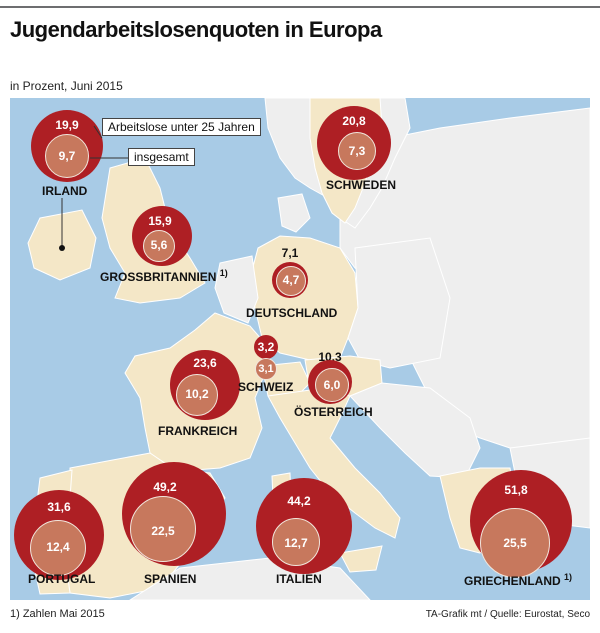 This screenshot has width=600, height=633. Describe the element at coordinates (66, 86) in the screenshot. I see `subtitle: in Prozent, Juni 2015` at that location.